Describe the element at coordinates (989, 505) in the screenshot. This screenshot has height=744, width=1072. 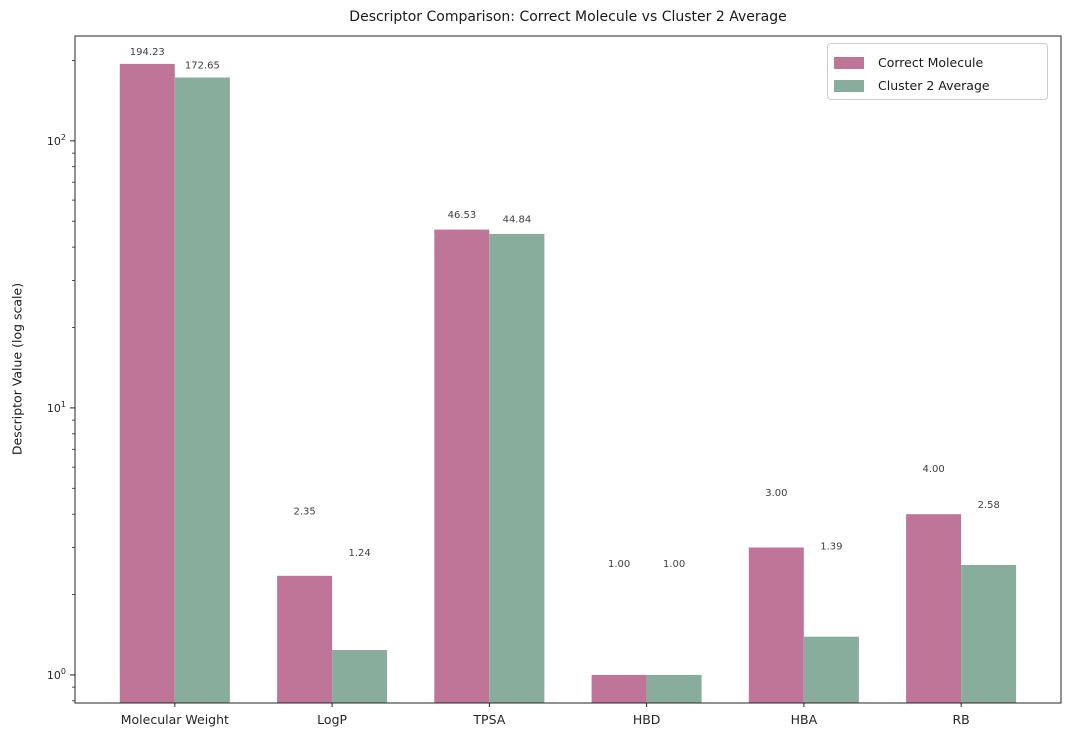
I see `bar-value-label: 2.58` at that location.